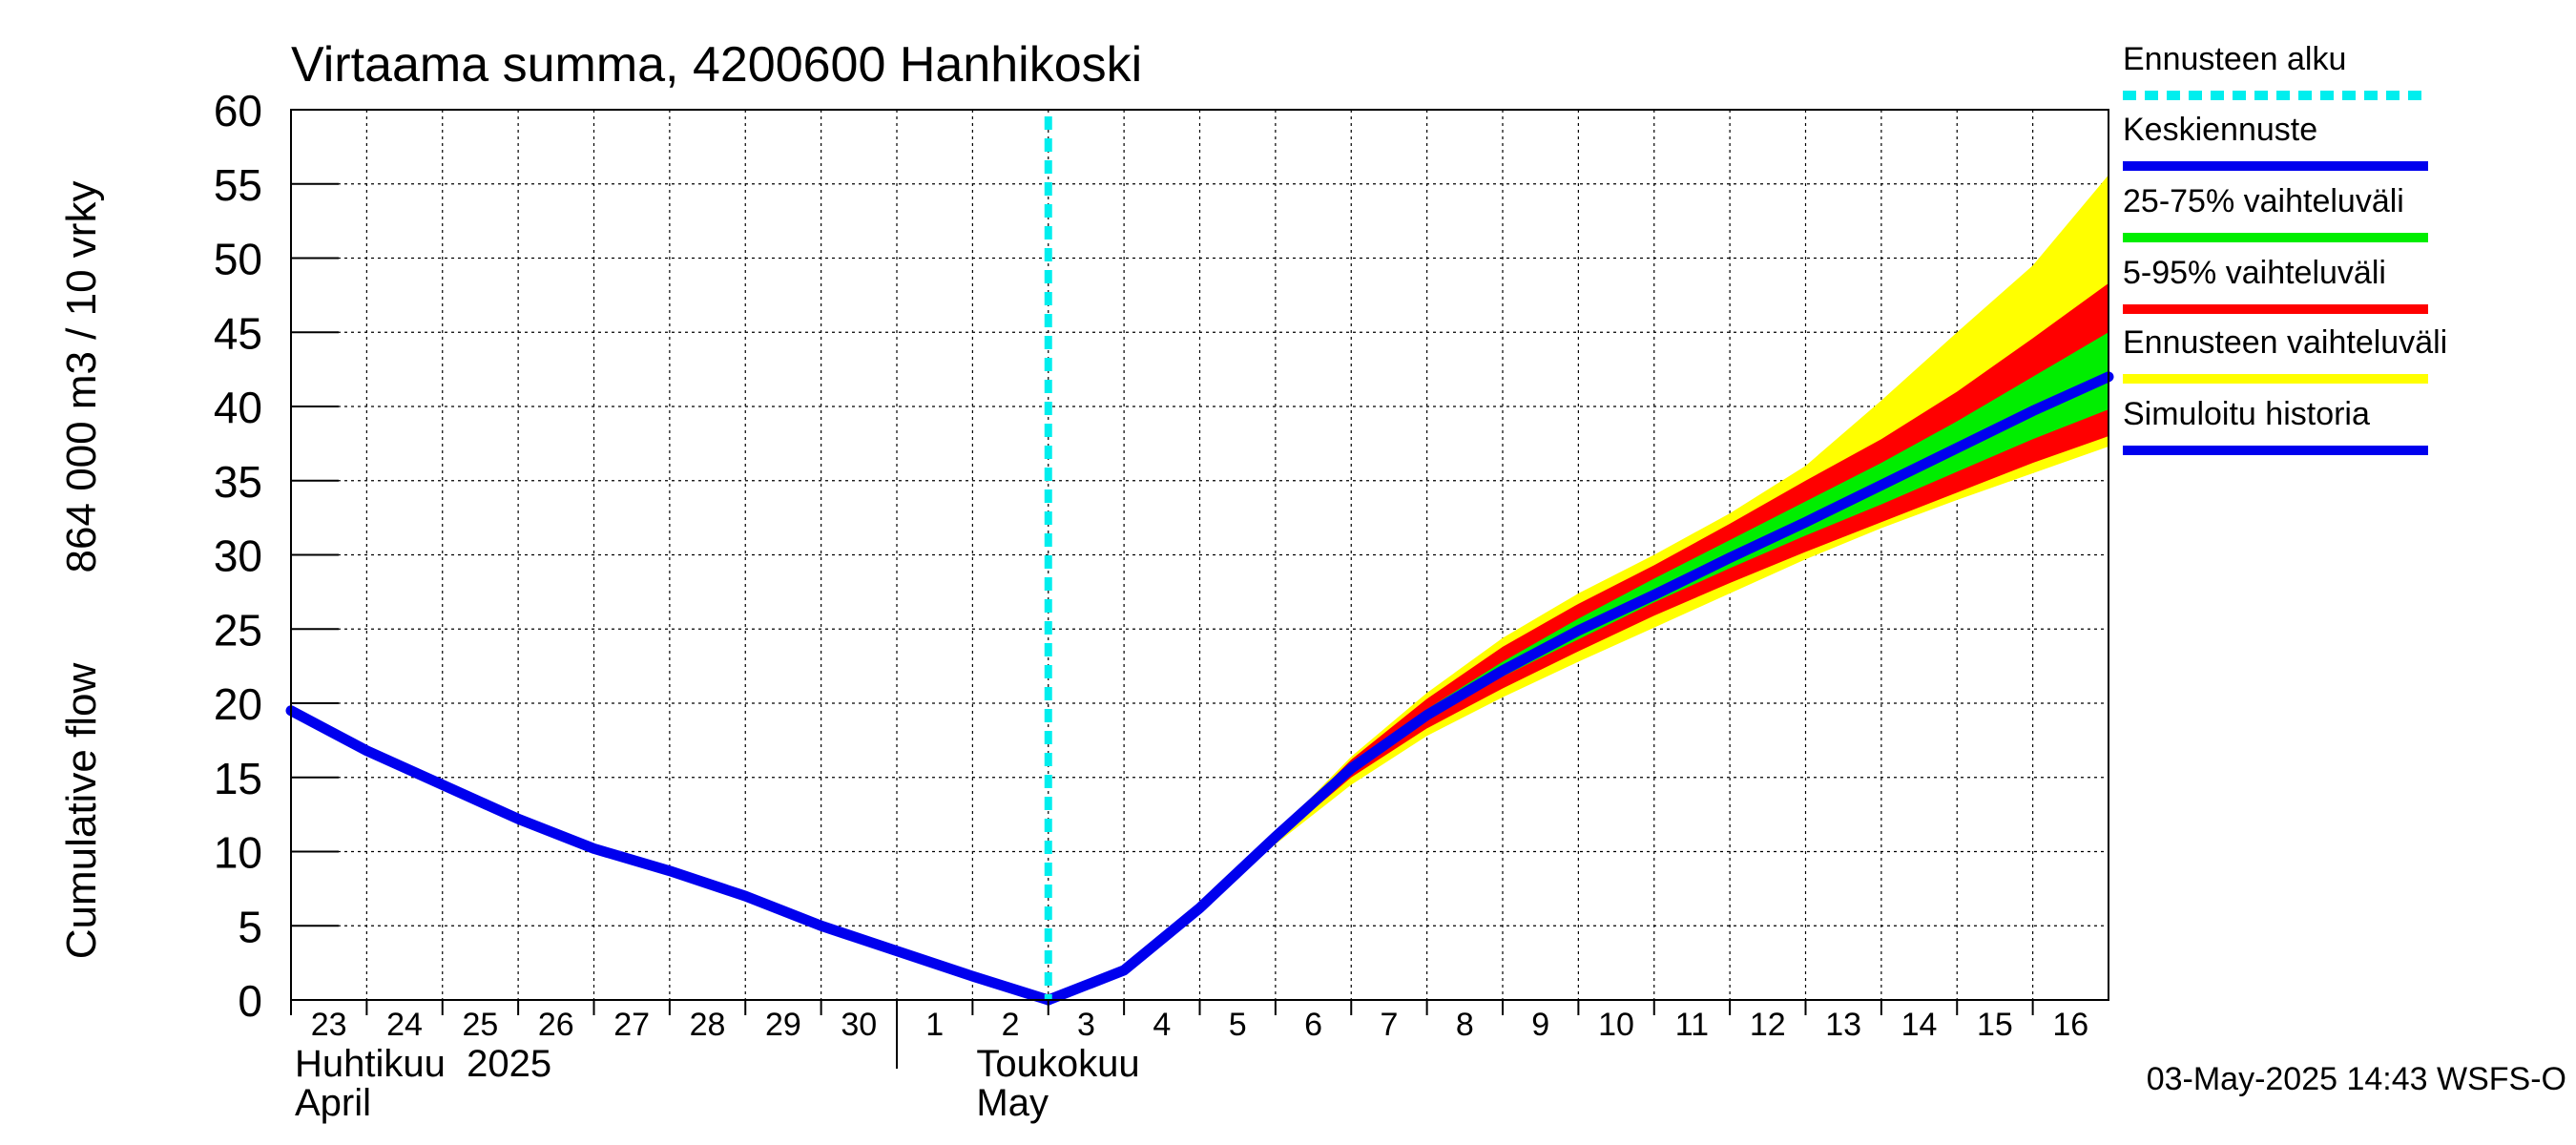  What do you see at coordinates (669, 855) in the screenshot?
I see `series-line-simuloitu-historia` at bounding box center [669, 855].